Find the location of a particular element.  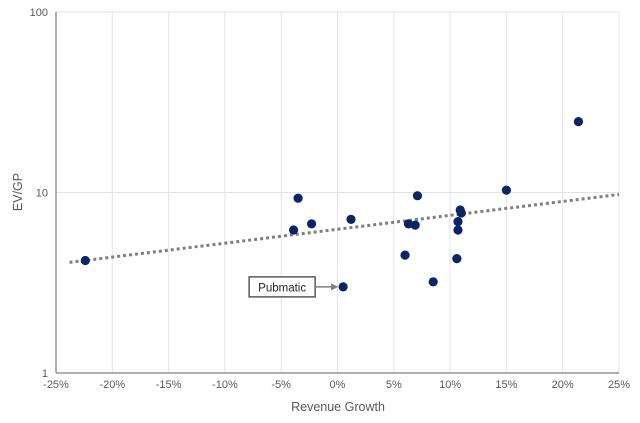

y-tick-labels: 1 10 100 is located at coordinates (39, 193).